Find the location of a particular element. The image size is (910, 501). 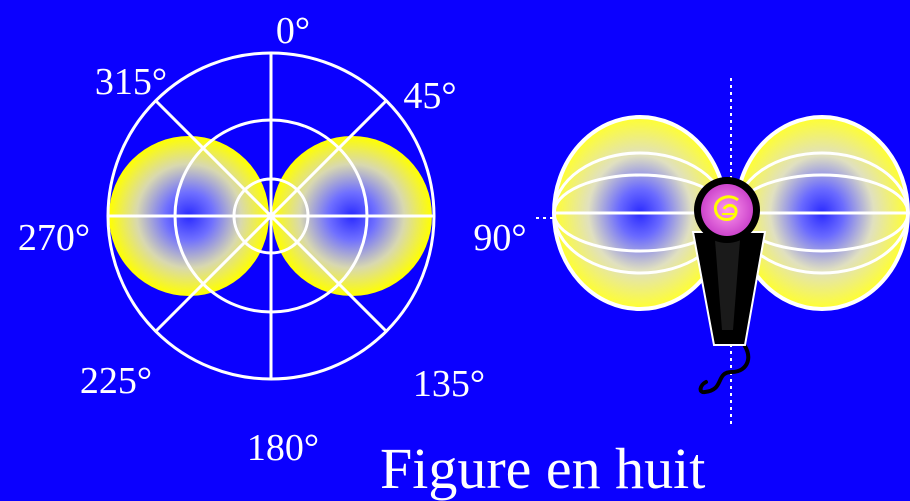

angle-label-135: 135° is located at coordinates (449, 384).